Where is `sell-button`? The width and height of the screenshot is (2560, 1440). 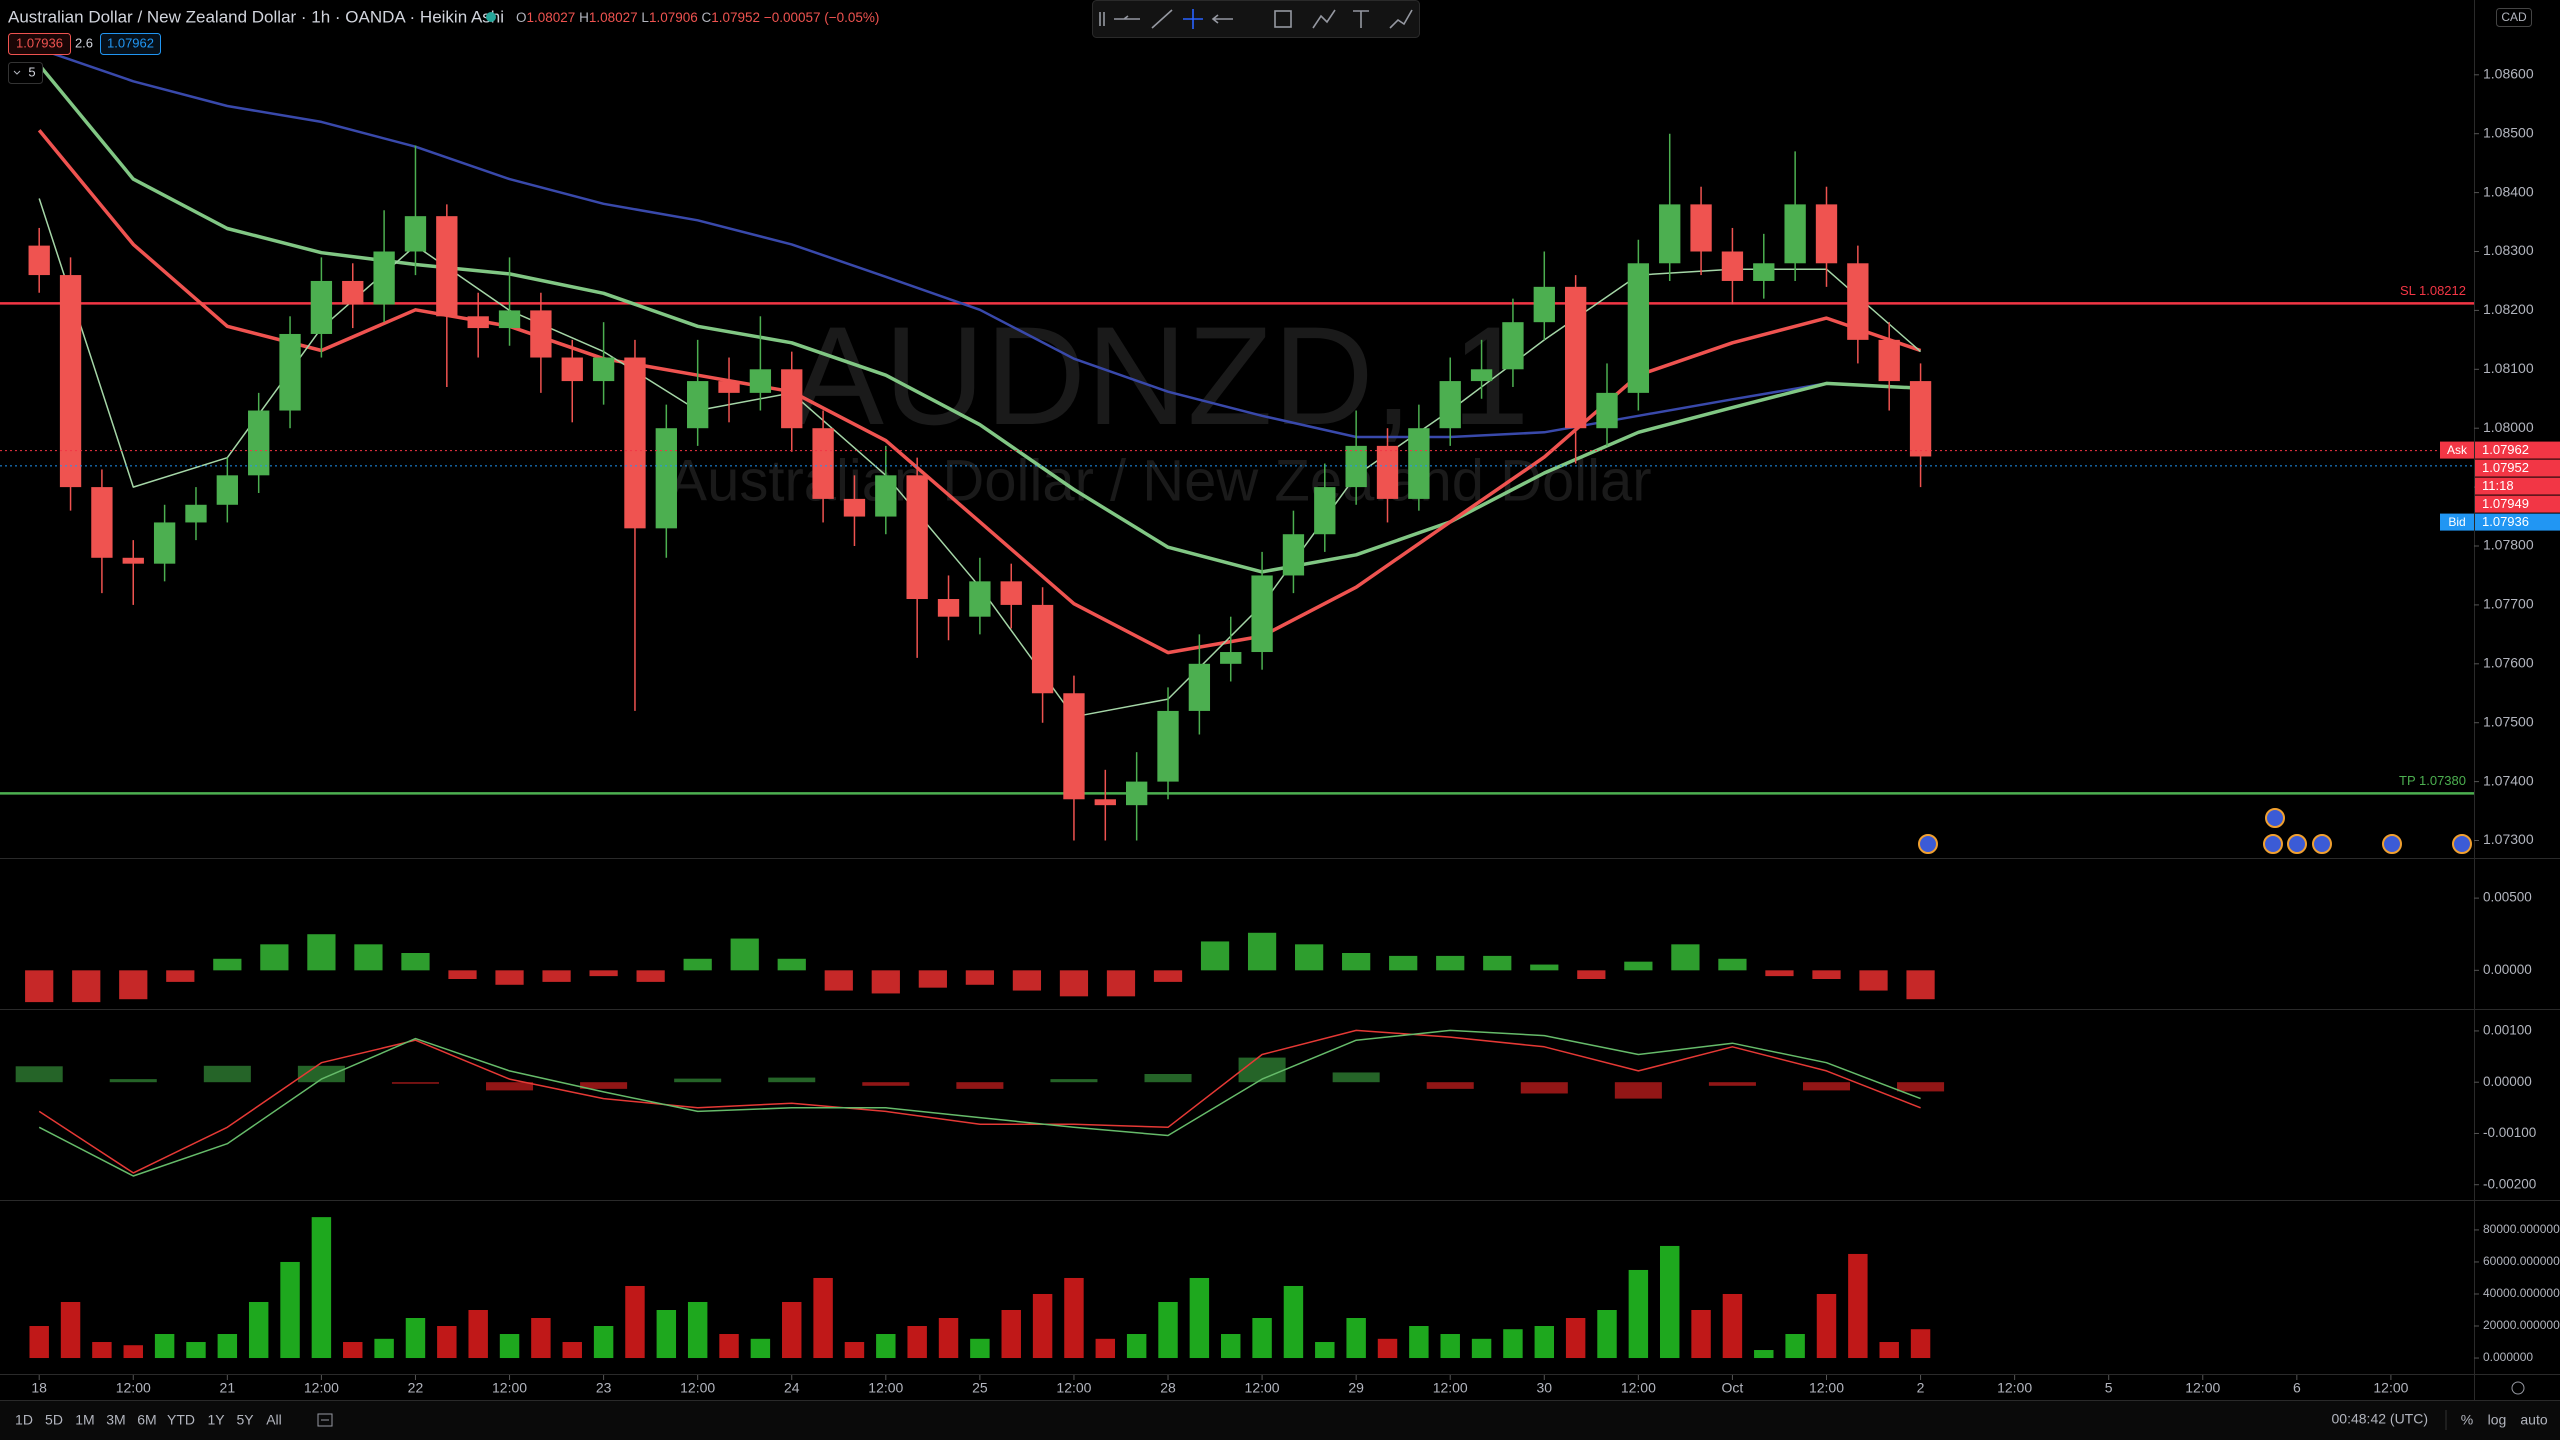 sell-button is located at coordinates (39, 44).